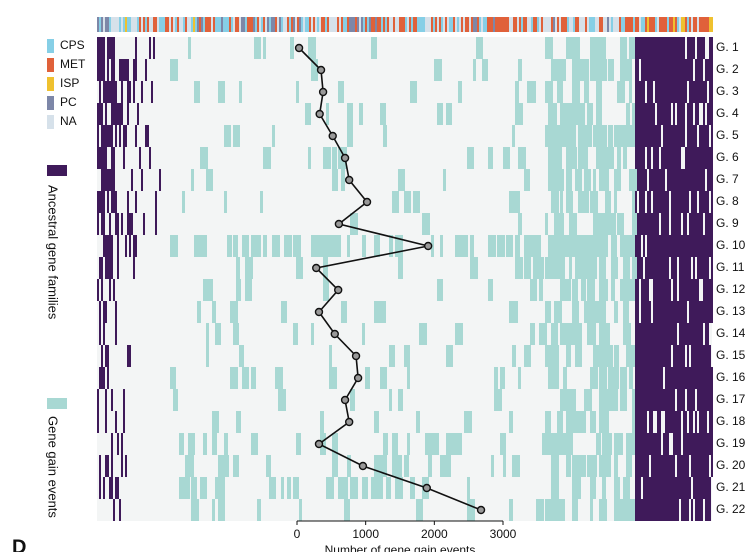 This screenshot has height=552, width=750. Describe the element at coordinates (57, 170) in the screenshot. I see `side-swatch` at that location.